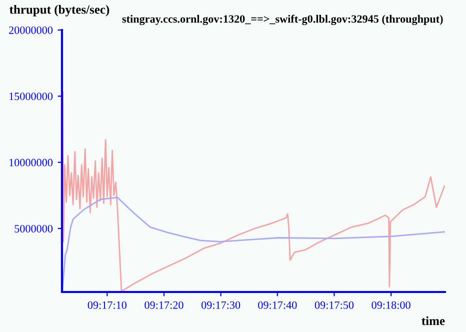 Image resolution: width=466 pixels, height=332 pixels. I want to click on x-tick-label: 09:17:40, so click(277, 305).